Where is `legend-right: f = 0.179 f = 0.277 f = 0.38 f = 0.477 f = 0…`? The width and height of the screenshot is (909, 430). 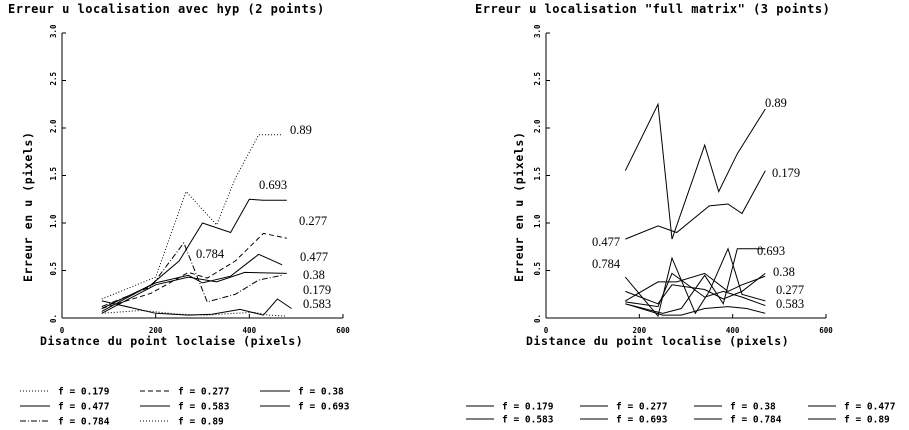 legend-right: f = 0.179 f = 0.277 f = 0.38 f = 0.477 f = 0… is located at coordinates (680, 414).